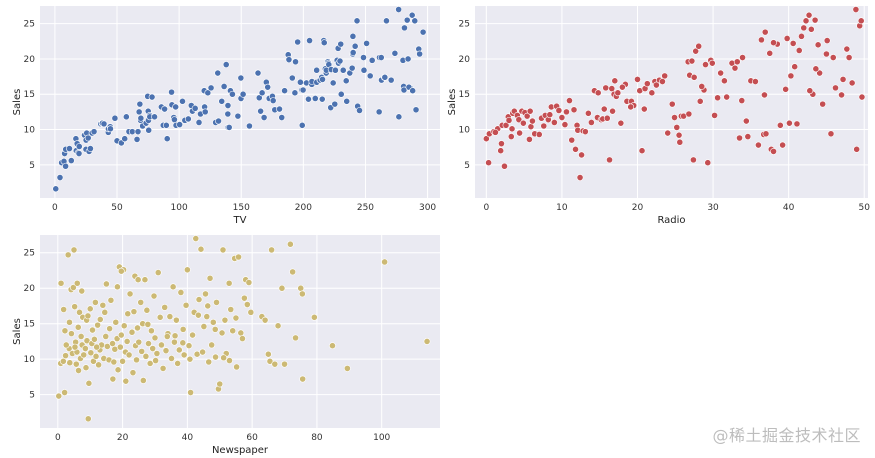  Describe the element at coordinates (123, 438) in the screenshot. I see `x-tick-label: 20` at that location.